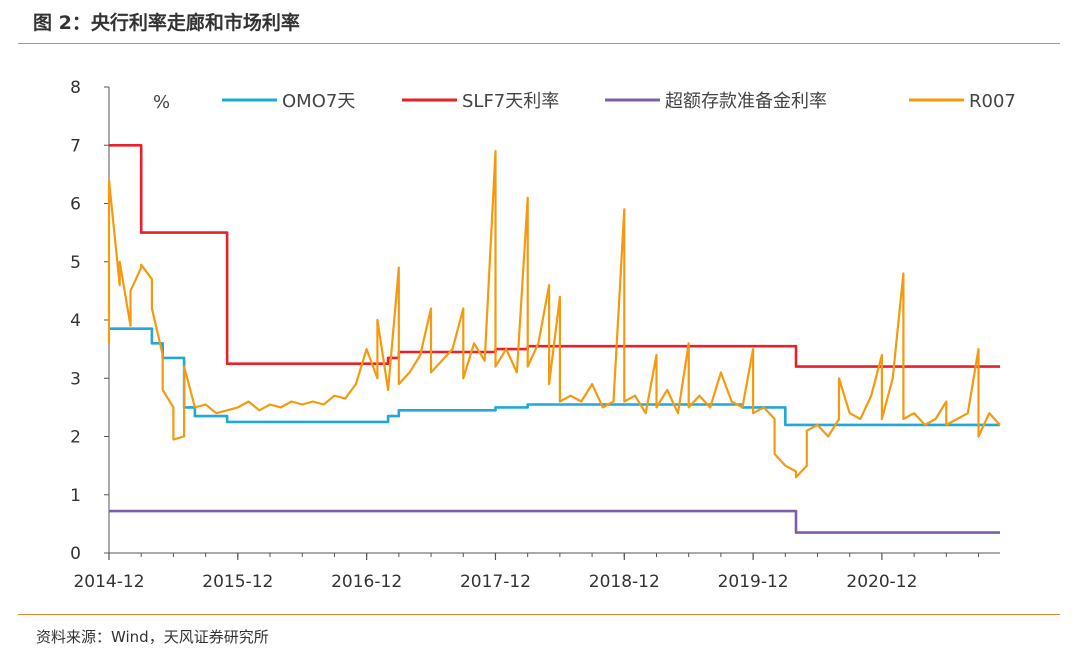 This screenshot has width=1080, height=661. What do you see at coordinates (166, 23) in the screenshot?
I see `figure-title: 图 2：央行利率走廊和市场利率` at bounding box center [166, 23].